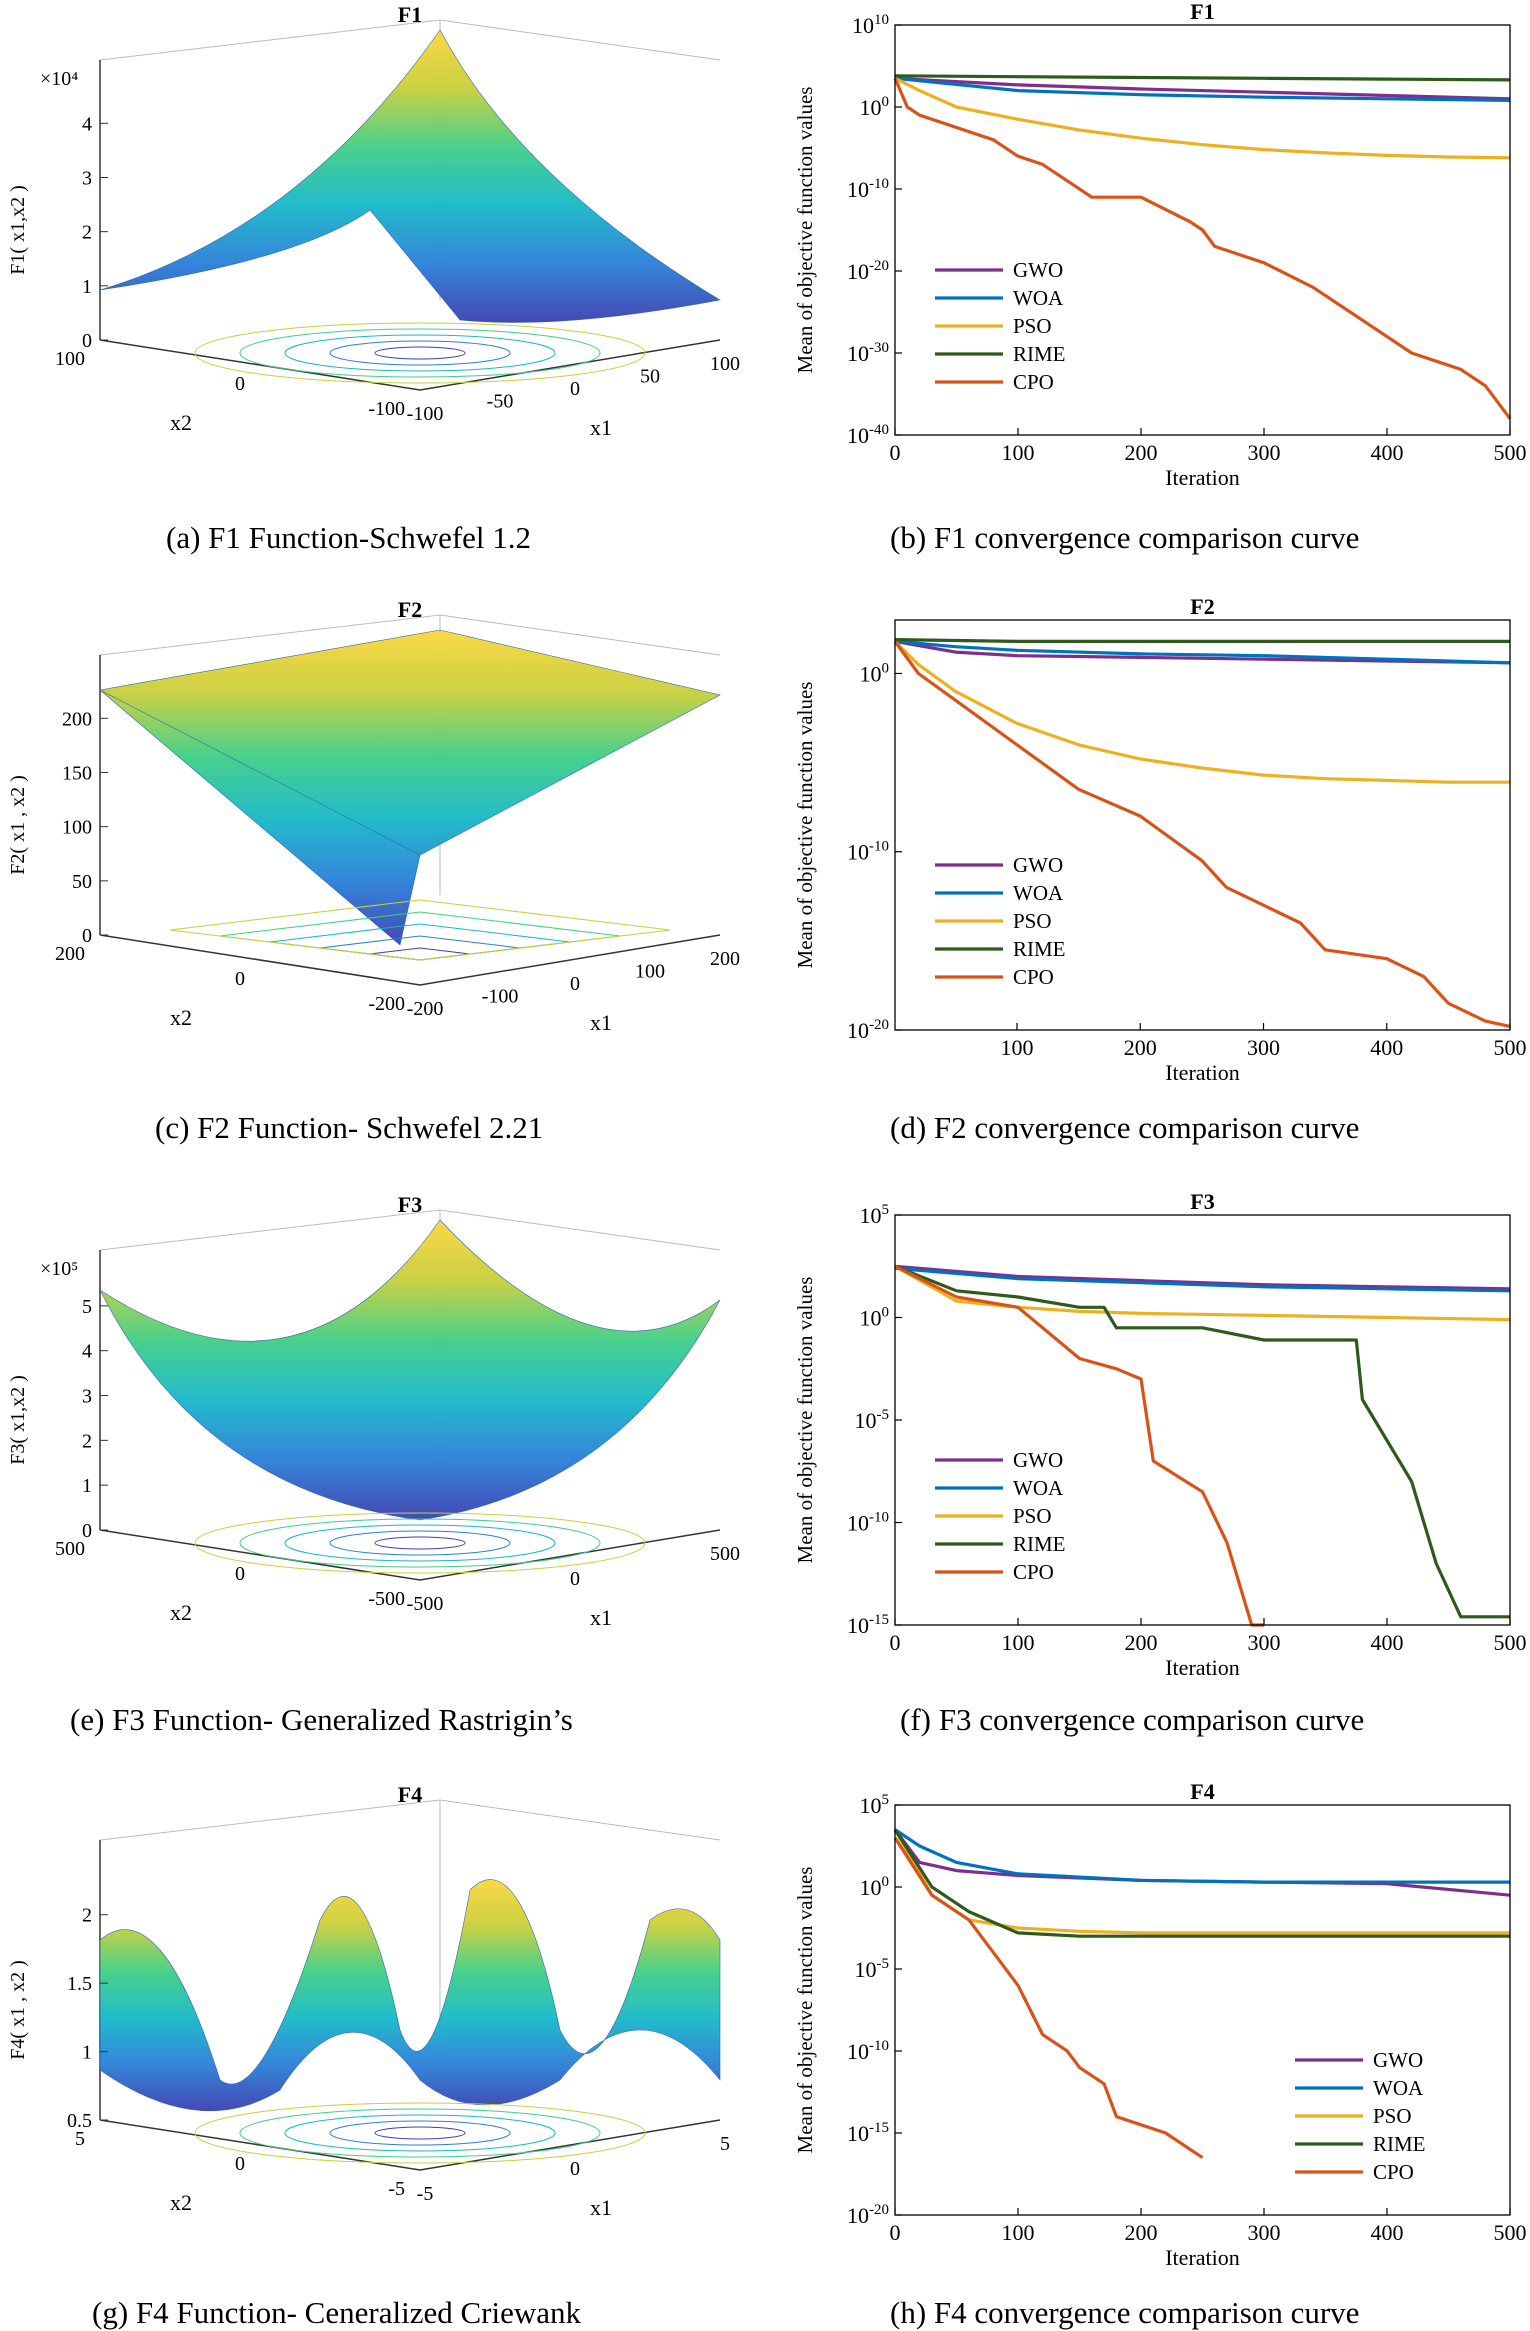 This screenshot has width=1530, height=2331. I want to click on z-tick-label: 1, so click(87, 287).